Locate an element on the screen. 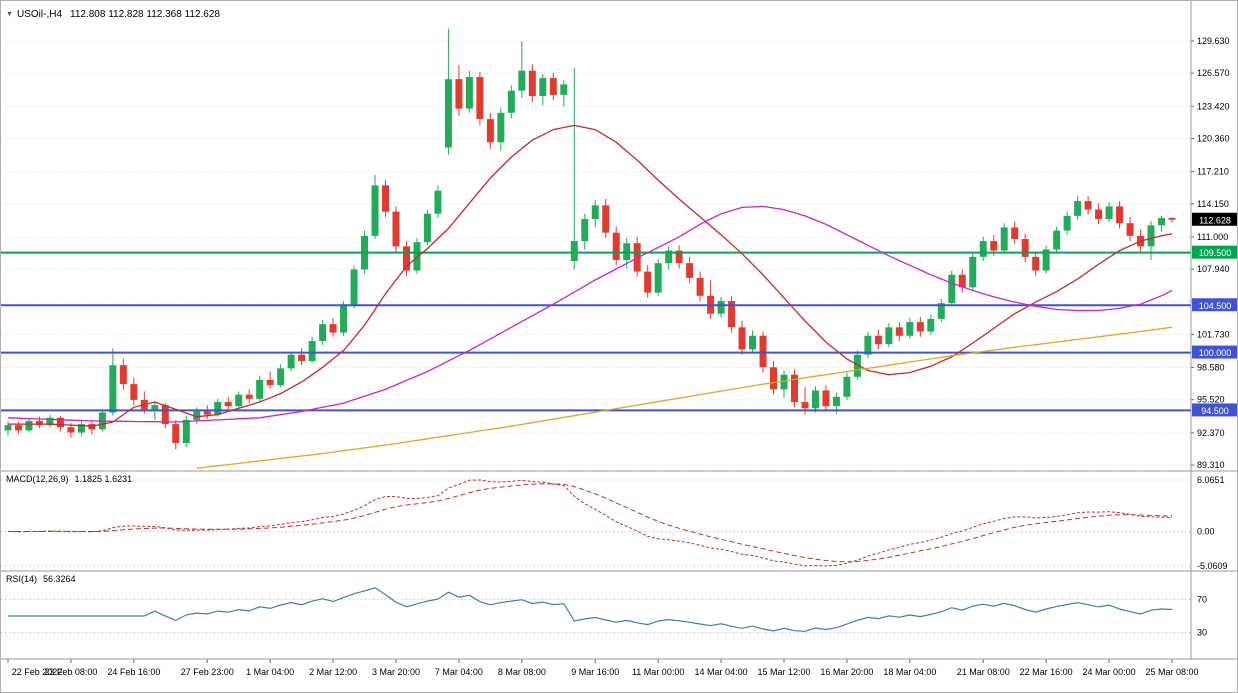 Image resolution: width=1238 pixels, height=693 pixels. price-badge-100000-label: 100.000 is located at coordinates (1215, 353).